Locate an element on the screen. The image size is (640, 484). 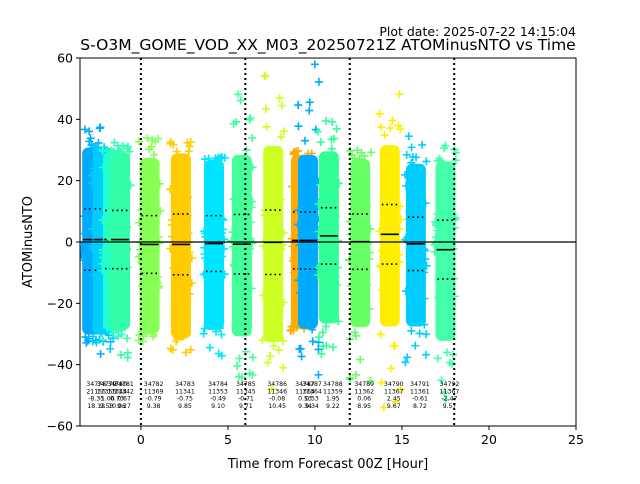
stats-label: 34786 is located at coordinates (277, 384).